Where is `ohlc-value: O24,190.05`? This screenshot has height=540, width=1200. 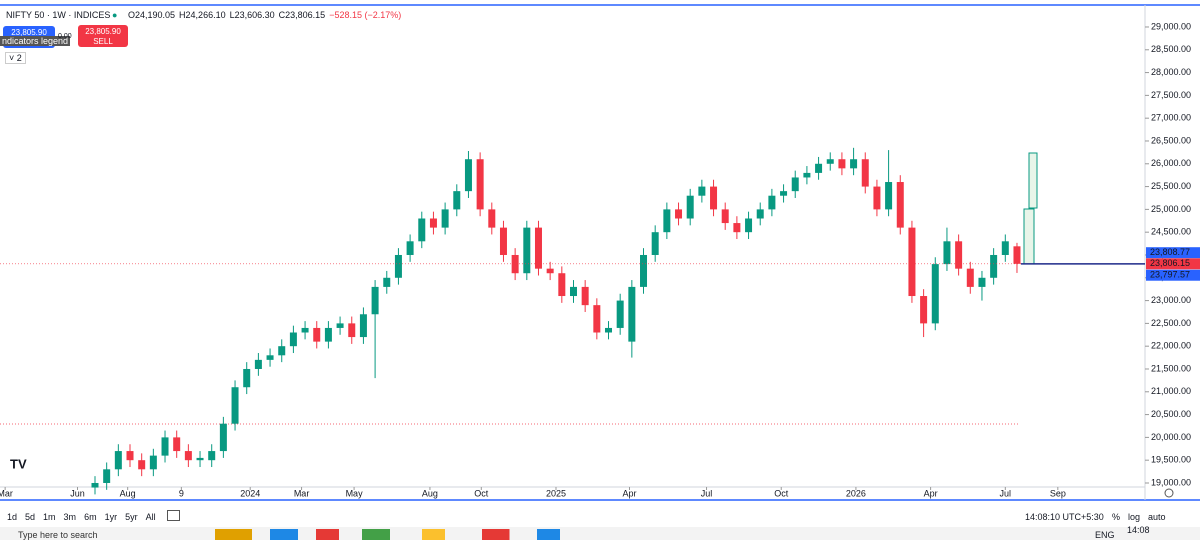
ohlc-value: O24,190.05 is located at coordinates (152, 15).